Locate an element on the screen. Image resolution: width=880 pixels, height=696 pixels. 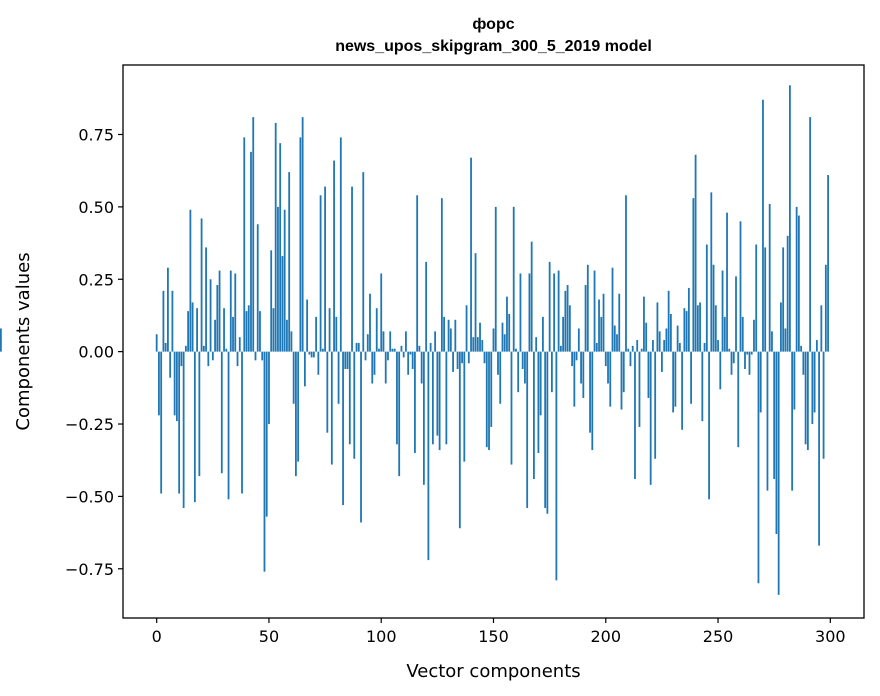
x-tick-label: 150 is located at coordinates (493, 636).